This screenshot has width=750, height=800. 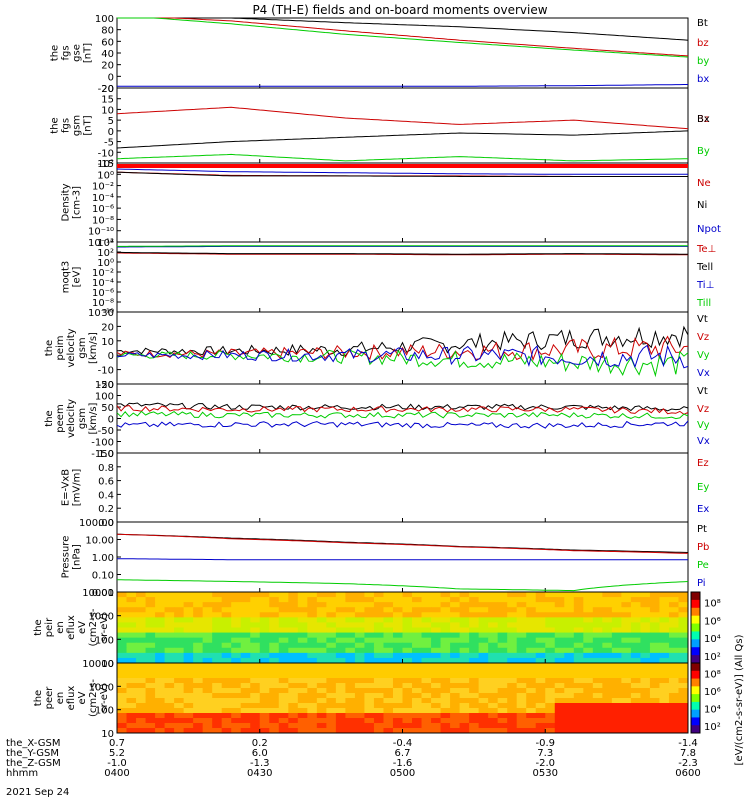 What do you see at coordinates (703, 373) in the screenshot?
I see `legend-entry: Vx` at bounding box center [703, 373].